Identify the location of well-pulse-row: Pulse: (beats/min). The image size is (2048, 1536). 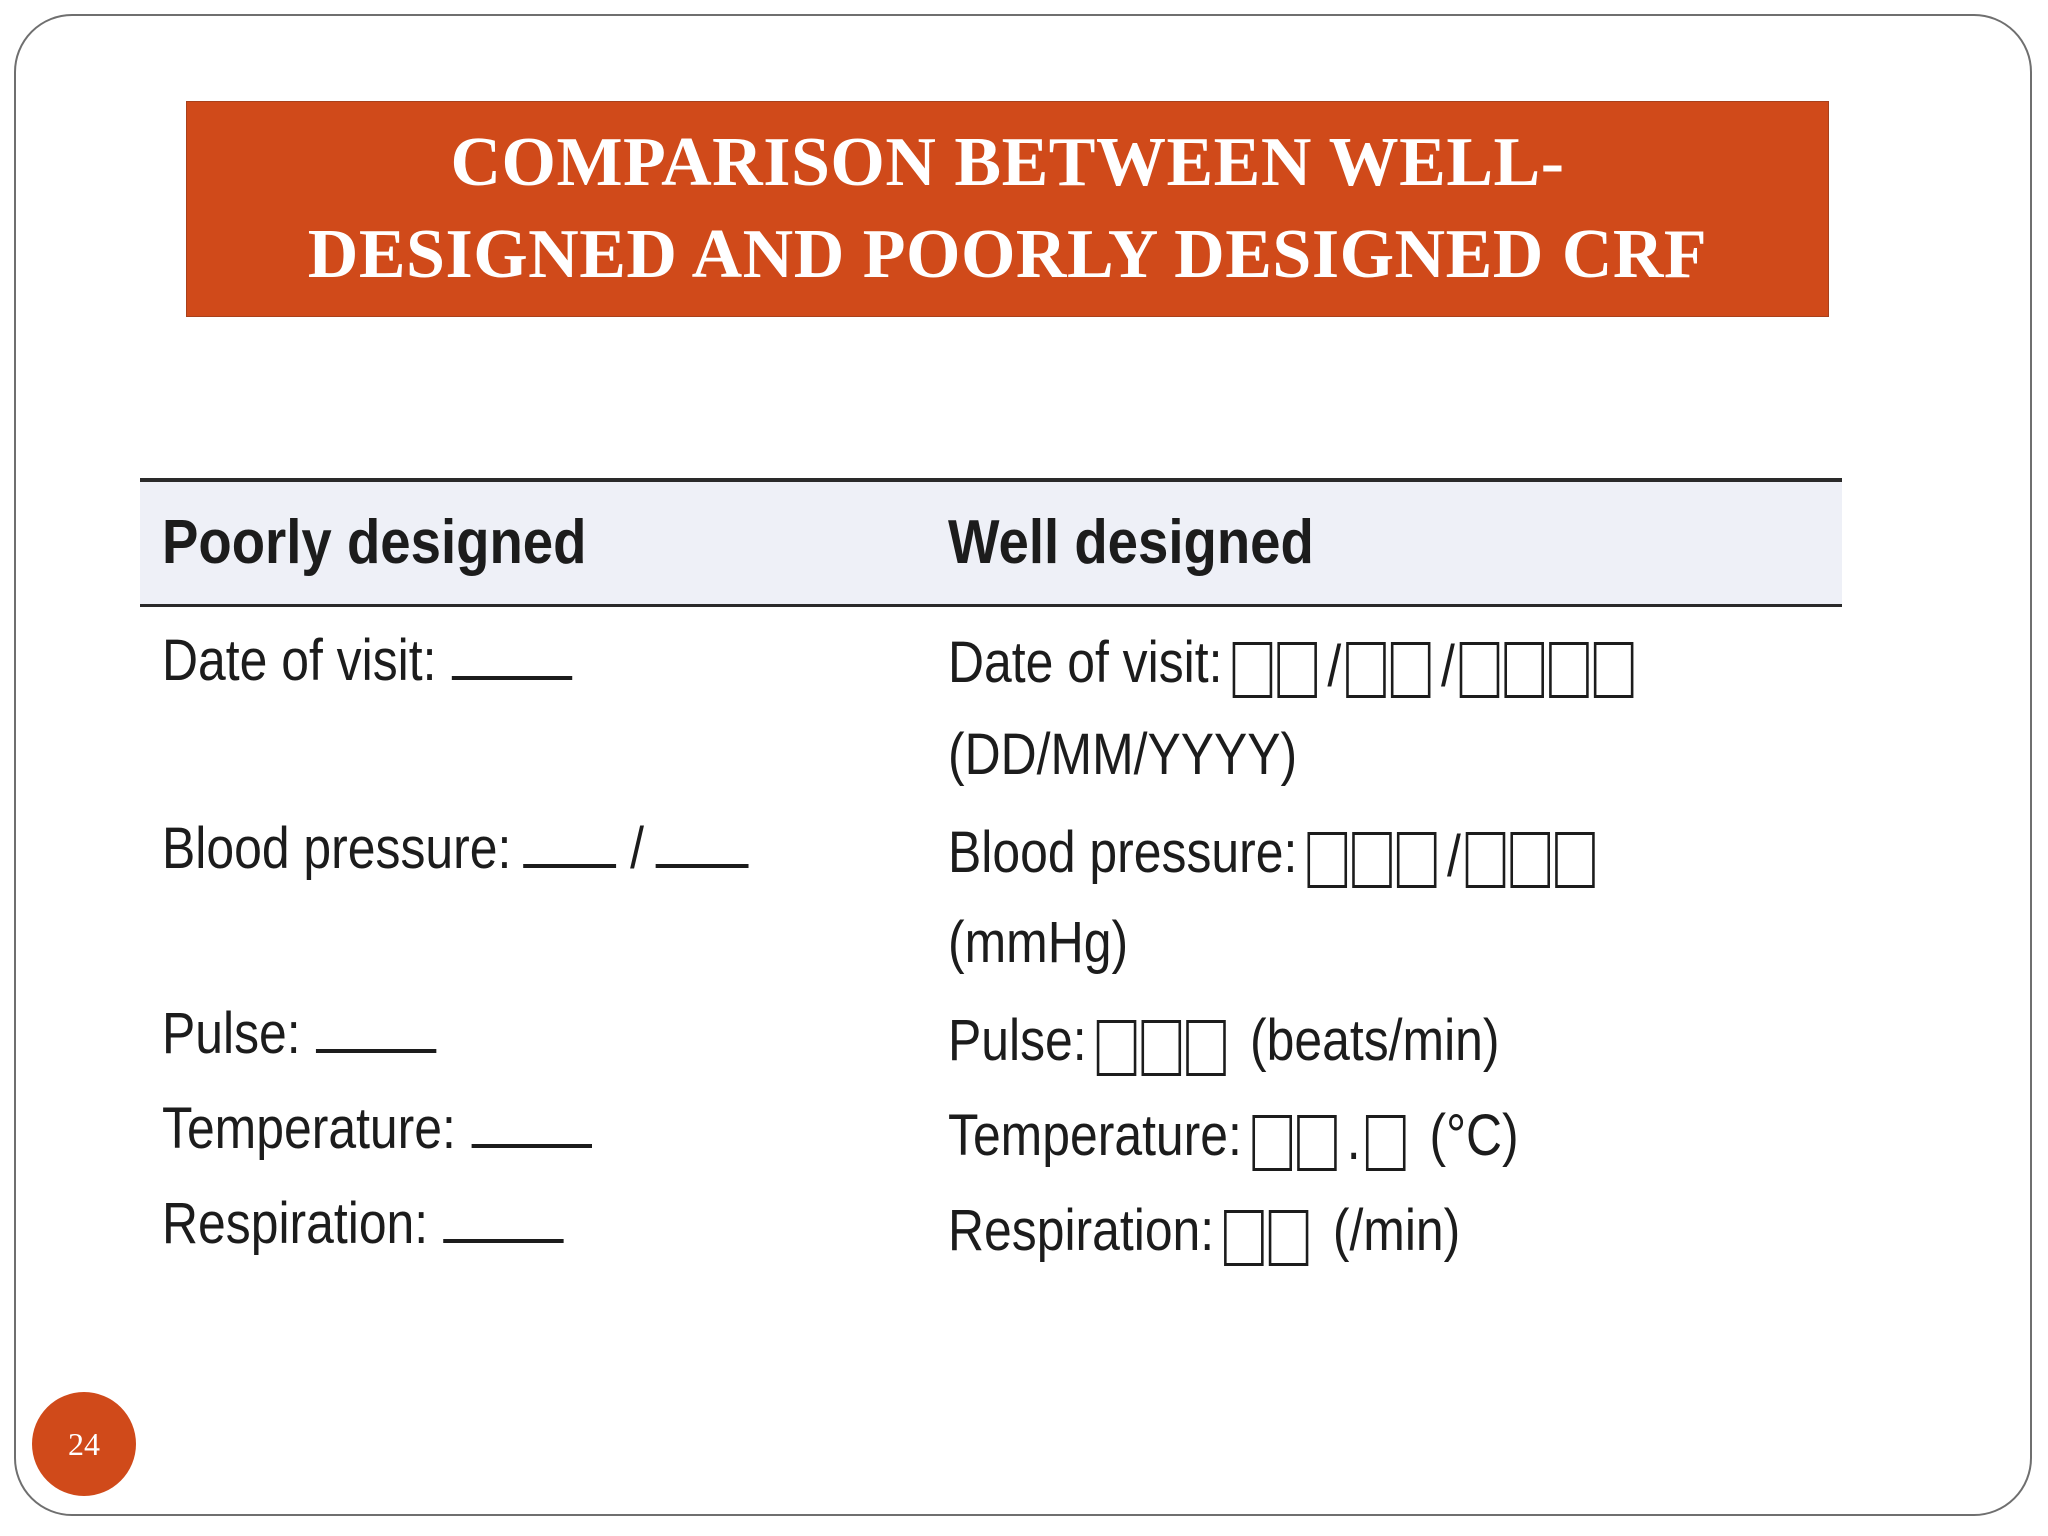
(1224, 1043).